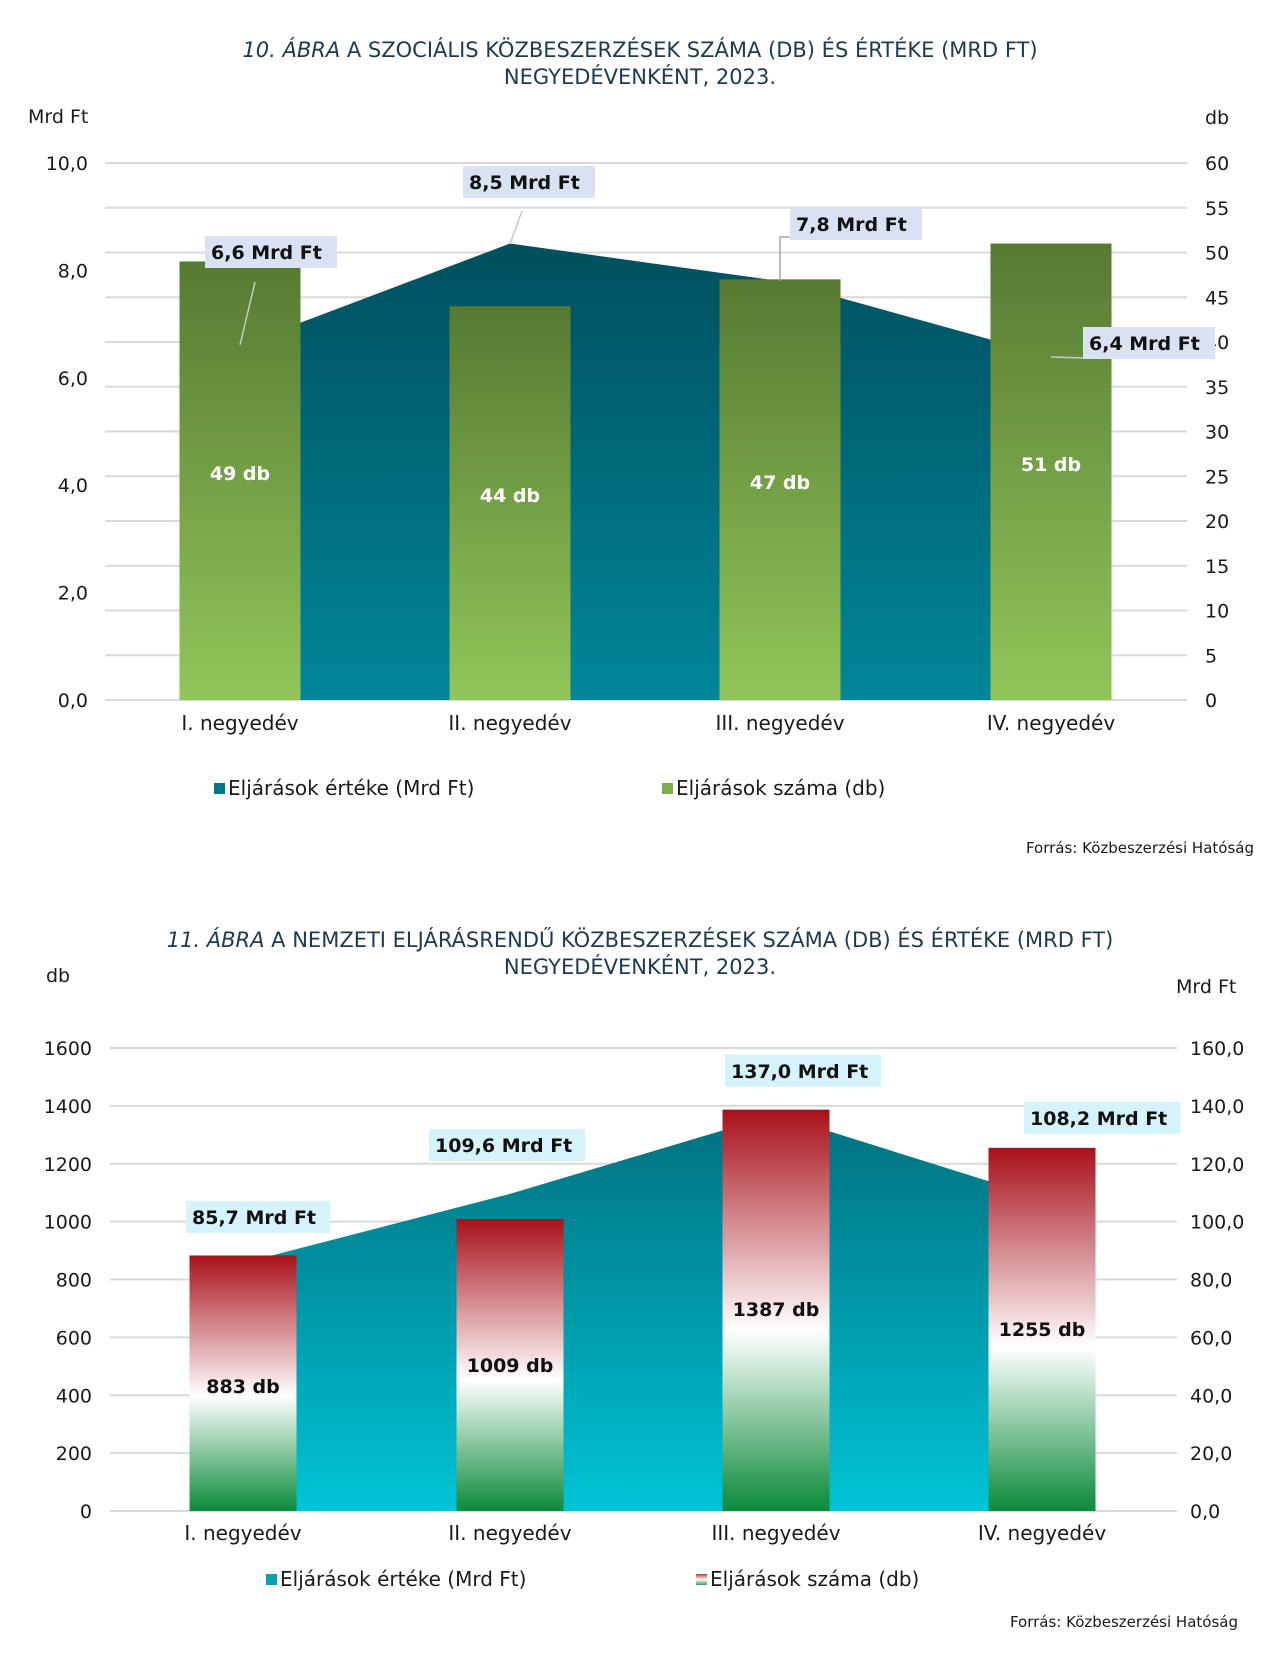 This screenshot has width=1280, height=1656. Describe the element at coordinates (58, 117) in the screenshot. I see `chart-10-left-axis-label: Mrd Ft` at that location.